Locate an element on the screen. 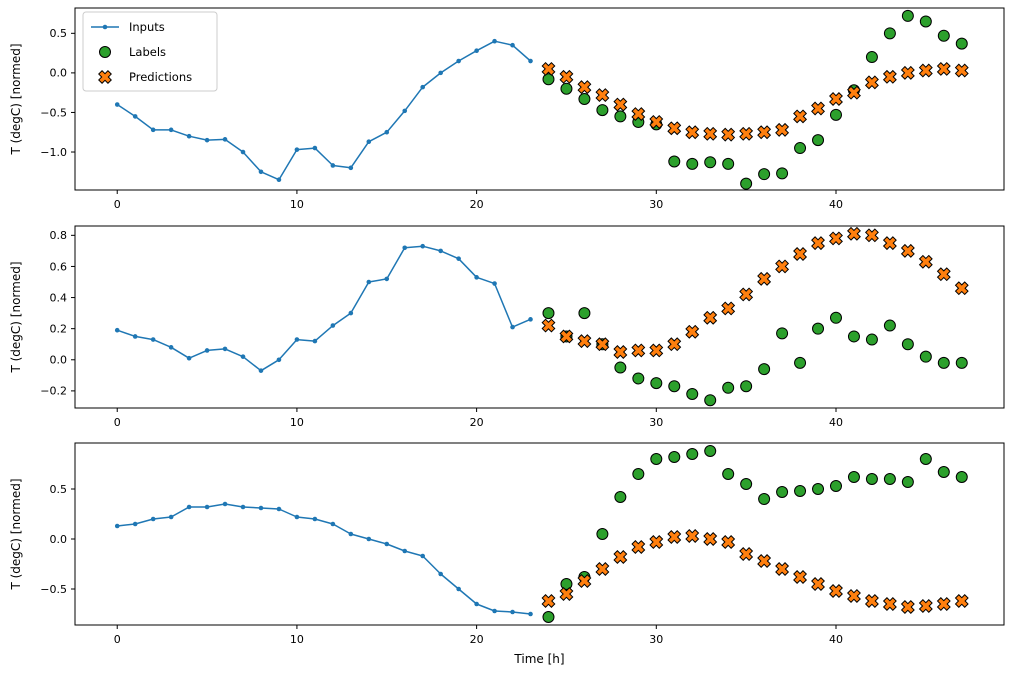 The width and height of the screenshot is (1012, 683). inputs-series is located at coordinates (323, 110).